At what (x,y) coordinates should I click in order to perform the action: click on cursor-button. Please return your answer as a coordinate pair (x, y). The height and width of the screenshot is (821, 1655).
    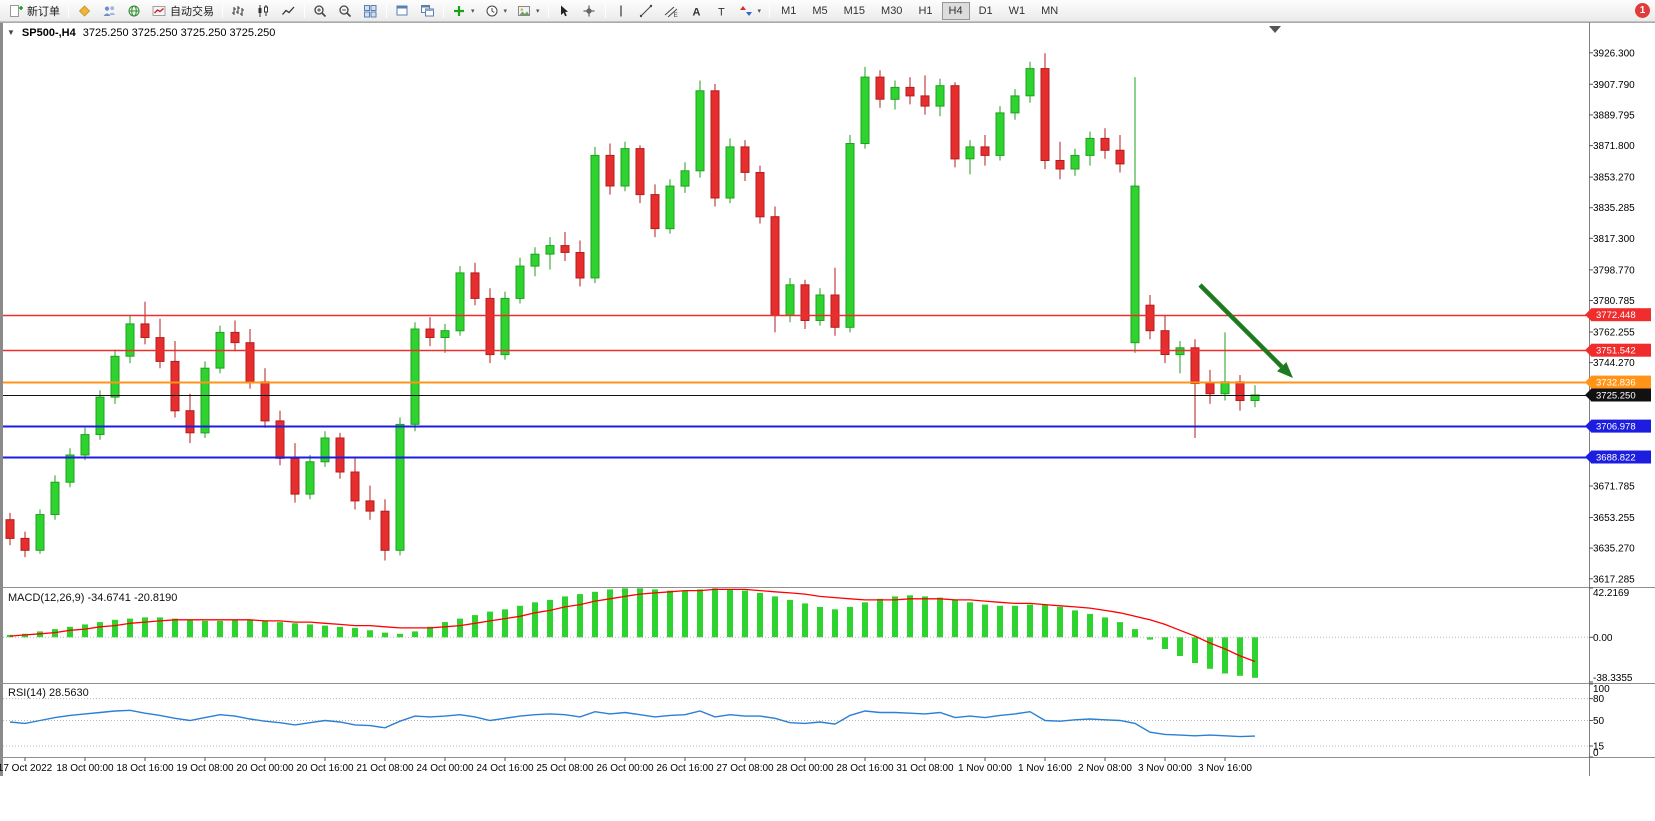
    Looking at the image, I should click on (564, 10).